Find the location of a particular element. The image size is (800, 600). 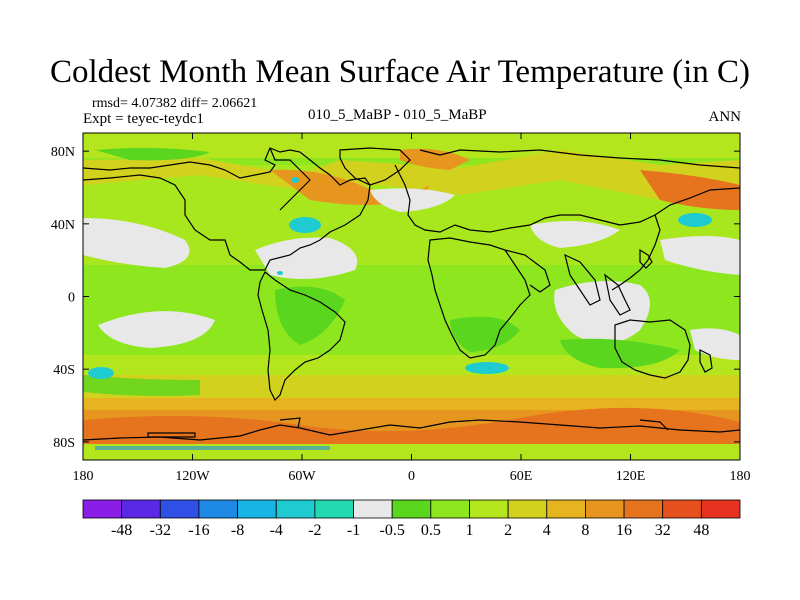

colorbar-label: 16 is located at coordinates (624, 530).